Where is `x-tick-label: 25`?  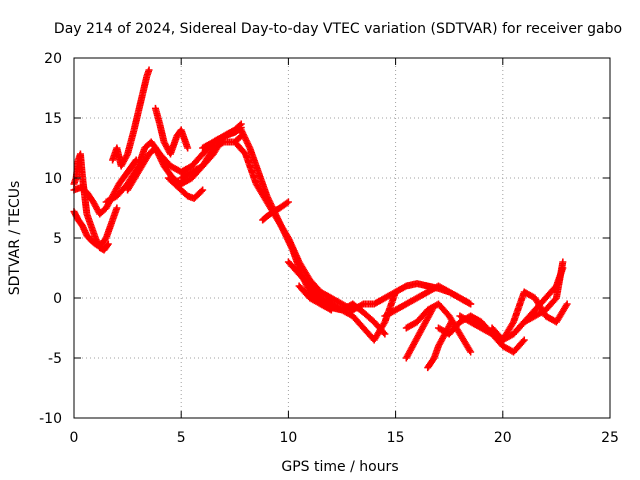 x-tick-label: 25 is located at coordinates (610, 438).